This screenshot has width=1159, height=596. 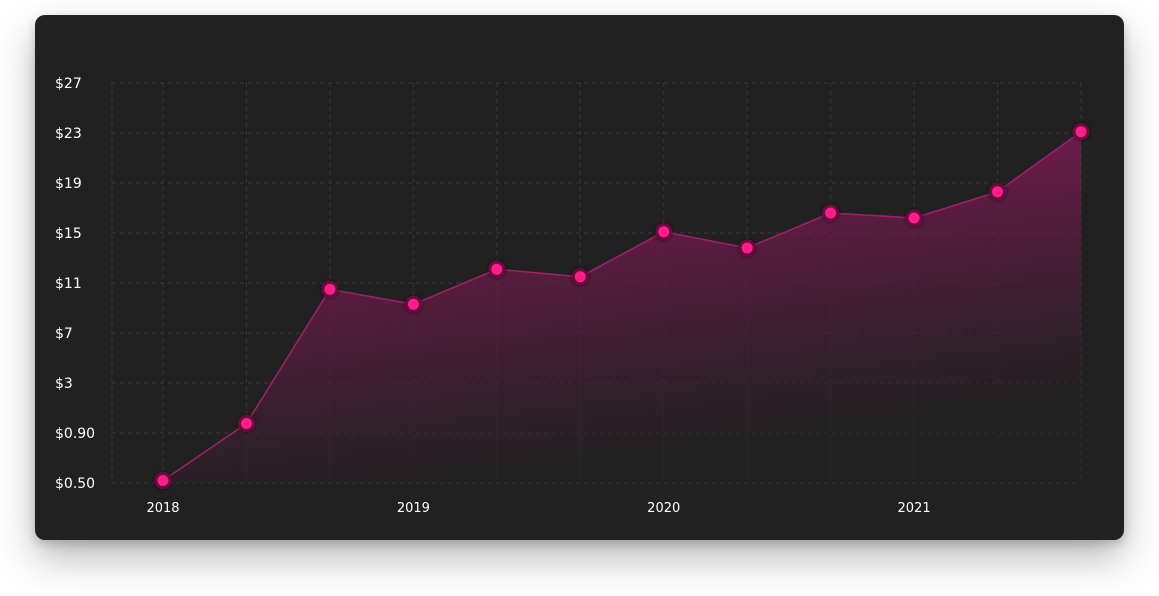 I want to click on x-tick-label: 2019, so click(x=413, y=508).